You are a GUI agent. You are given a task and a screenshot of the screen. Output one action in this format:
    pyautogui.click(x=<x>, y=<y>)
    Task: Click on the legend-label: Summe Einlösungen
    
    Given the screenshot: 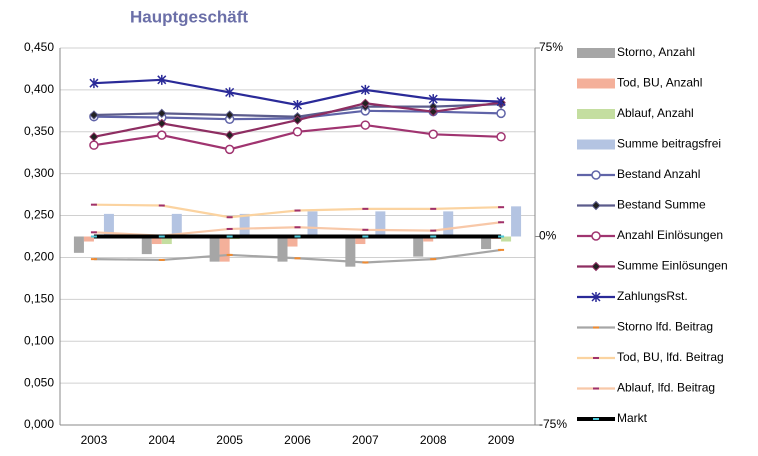 What is the action you would take?
    pyautogui.click(x=672, y=266)
    